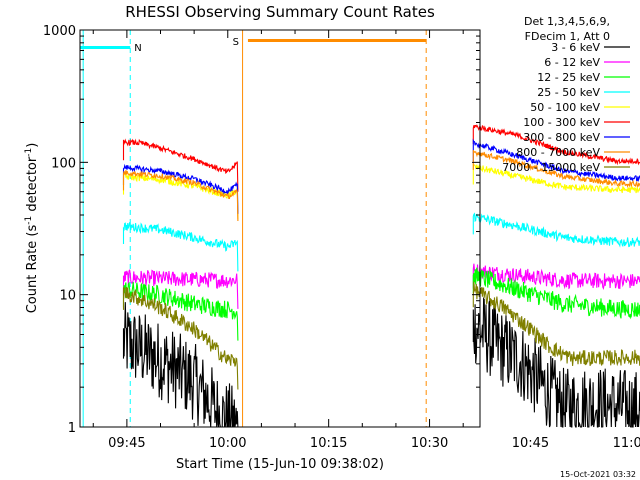 The width and height of the screenshot is (640, 480). What do you see at coordinates (561, 137) in the screenshot?
I see `legend-entry-label: 300 - 800 keV` at bounding box center [561, 137].